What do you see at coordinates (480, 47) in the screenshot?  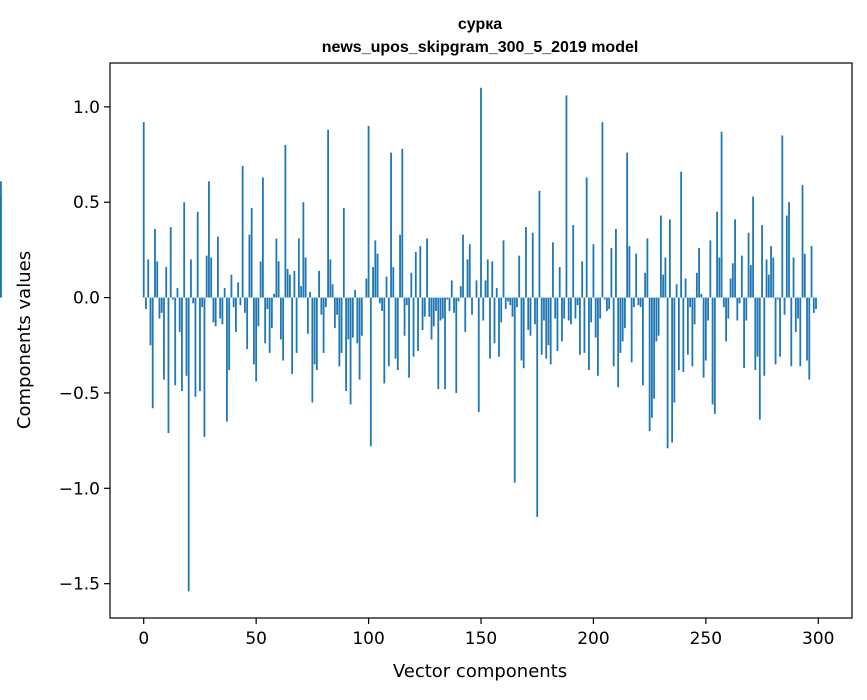 I see `chart-subtitle: news_upos_skipgram_300_5_2019 model` at bounding box center [480, 47].